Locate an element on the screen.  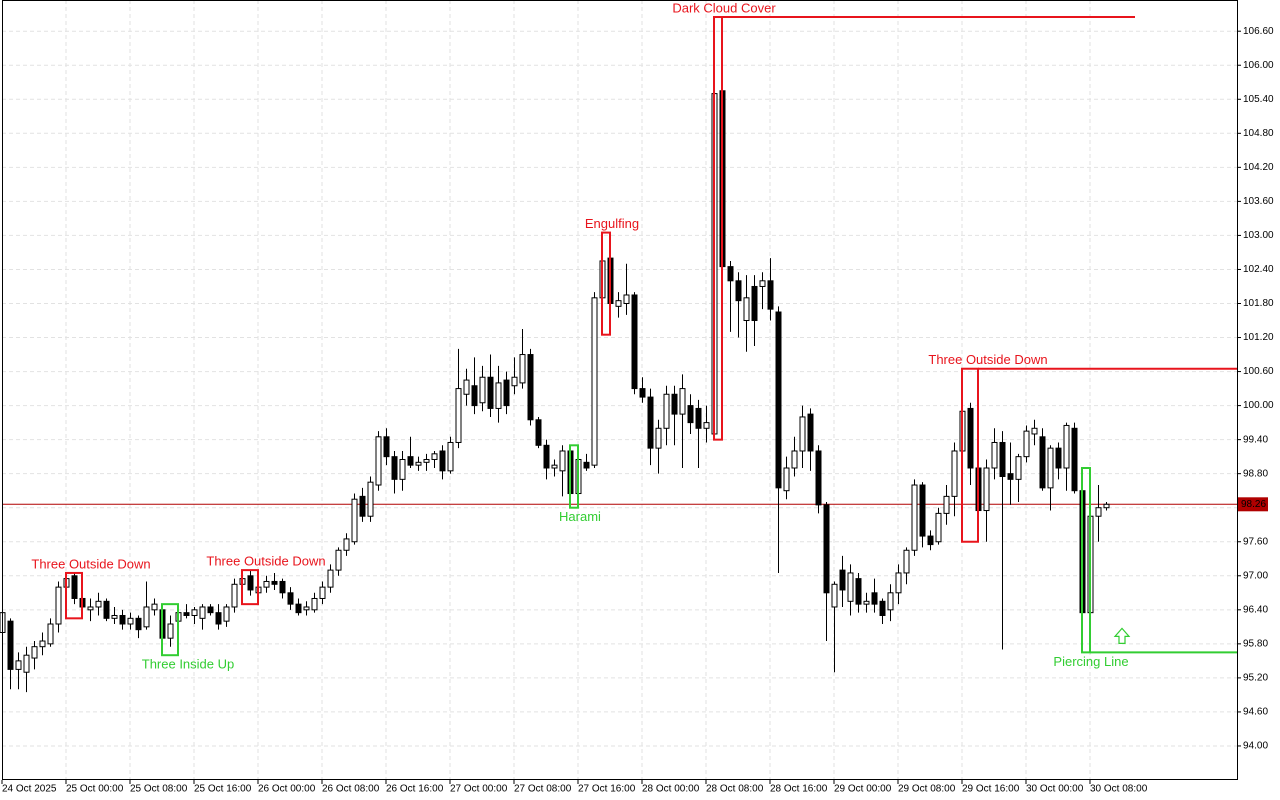
x-tick-label: 29 Oct 08:00 is located at coordinates (927, 789).